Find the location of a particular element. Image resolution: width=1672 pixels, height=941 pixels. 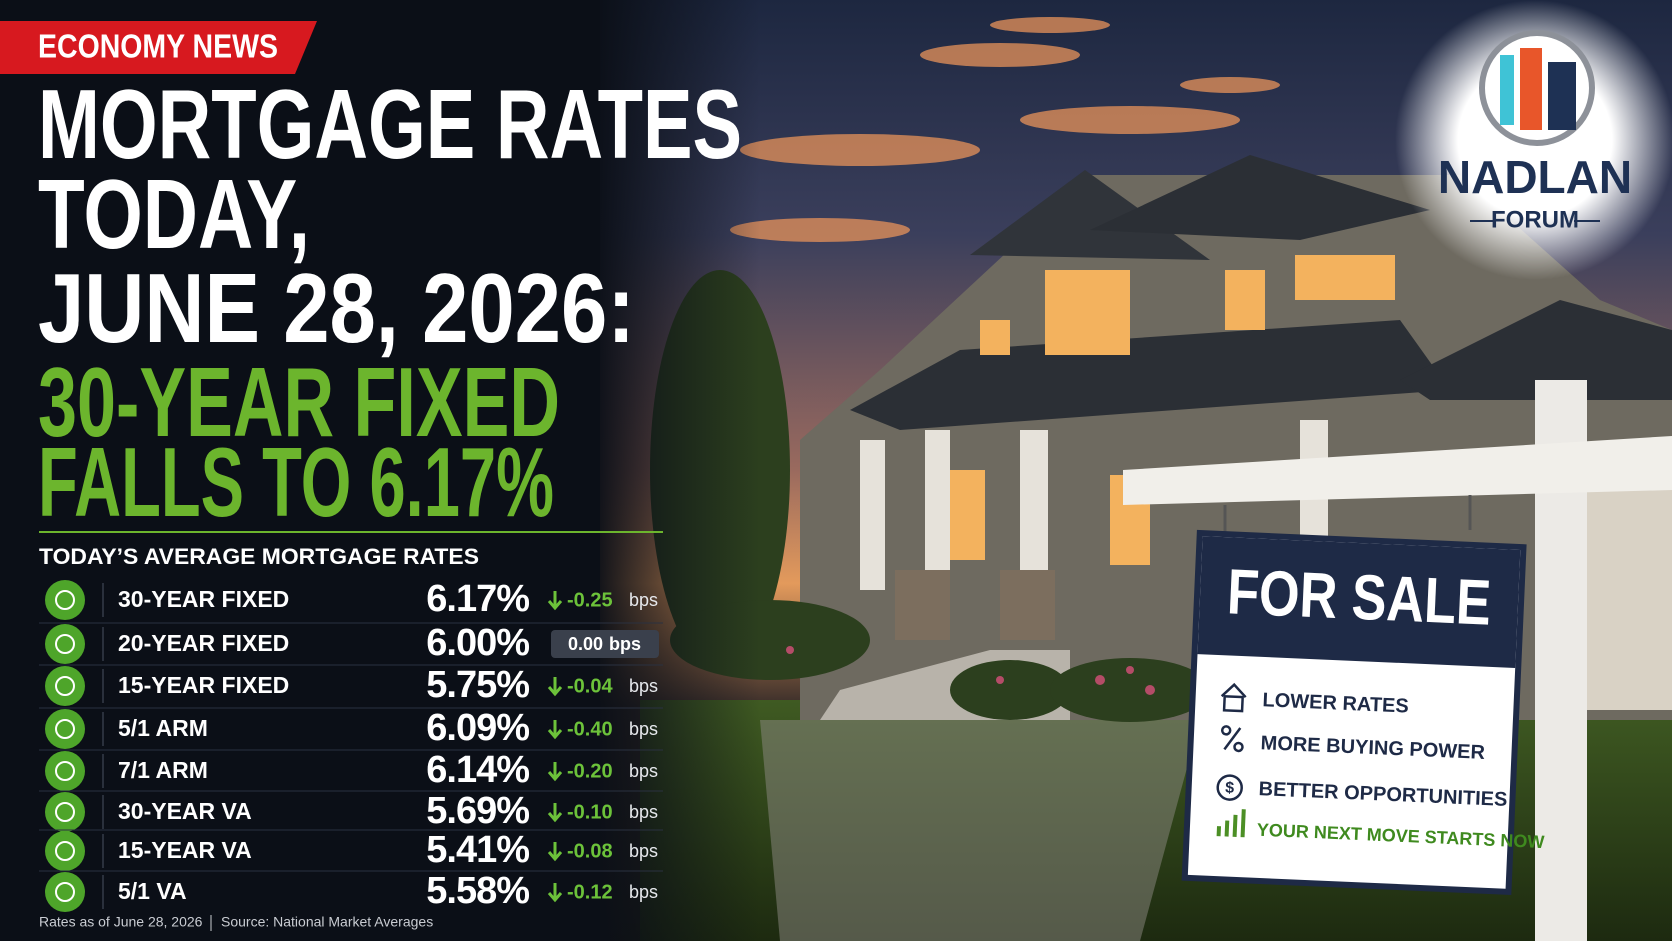

rate-change: -0.10 is located at coordinates (590, 812).